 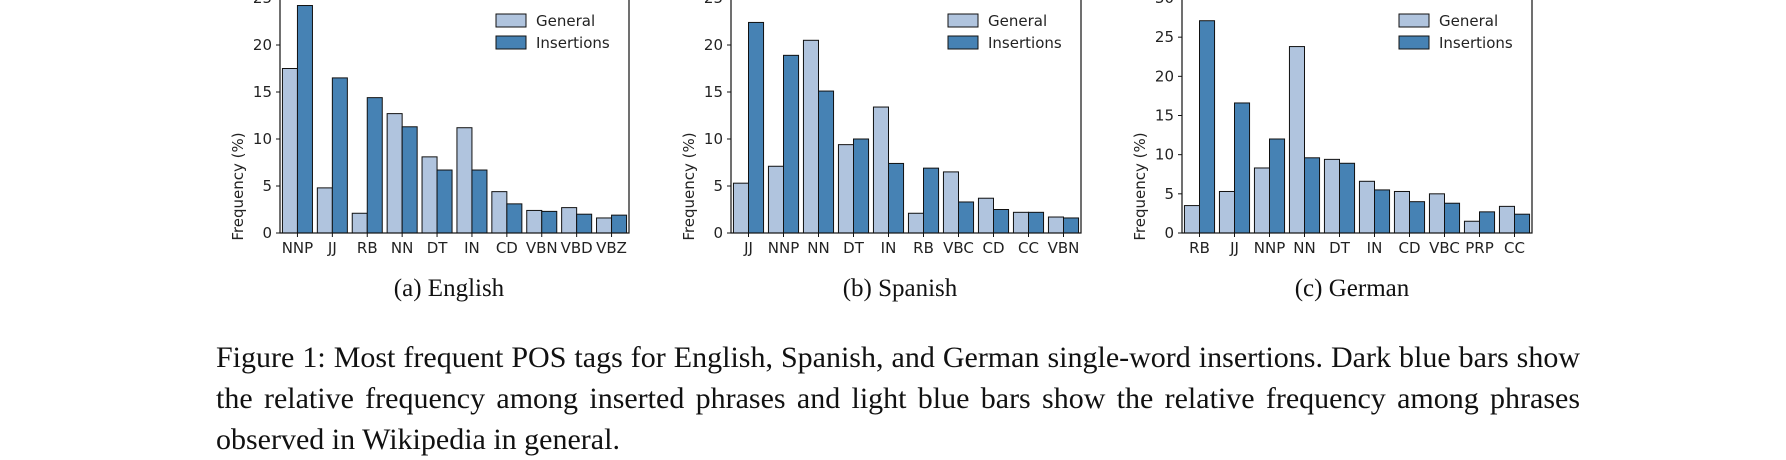 What do you see at coordinates (1312, 195) in the screenshot?
I see `bar-insertions-nn` at bounding box center [1312, 195].